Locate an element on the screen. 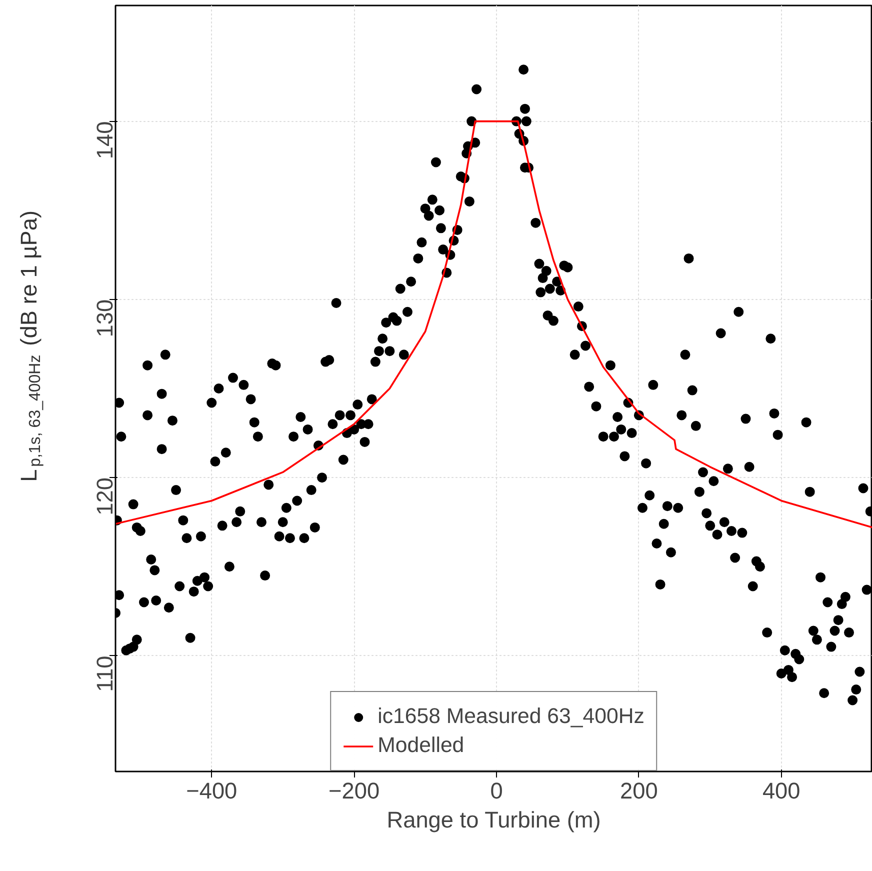 Image resolution: width=872 pixels, height=871 pixels. y-tick-label: 120 is located at coordinates (105, 497).